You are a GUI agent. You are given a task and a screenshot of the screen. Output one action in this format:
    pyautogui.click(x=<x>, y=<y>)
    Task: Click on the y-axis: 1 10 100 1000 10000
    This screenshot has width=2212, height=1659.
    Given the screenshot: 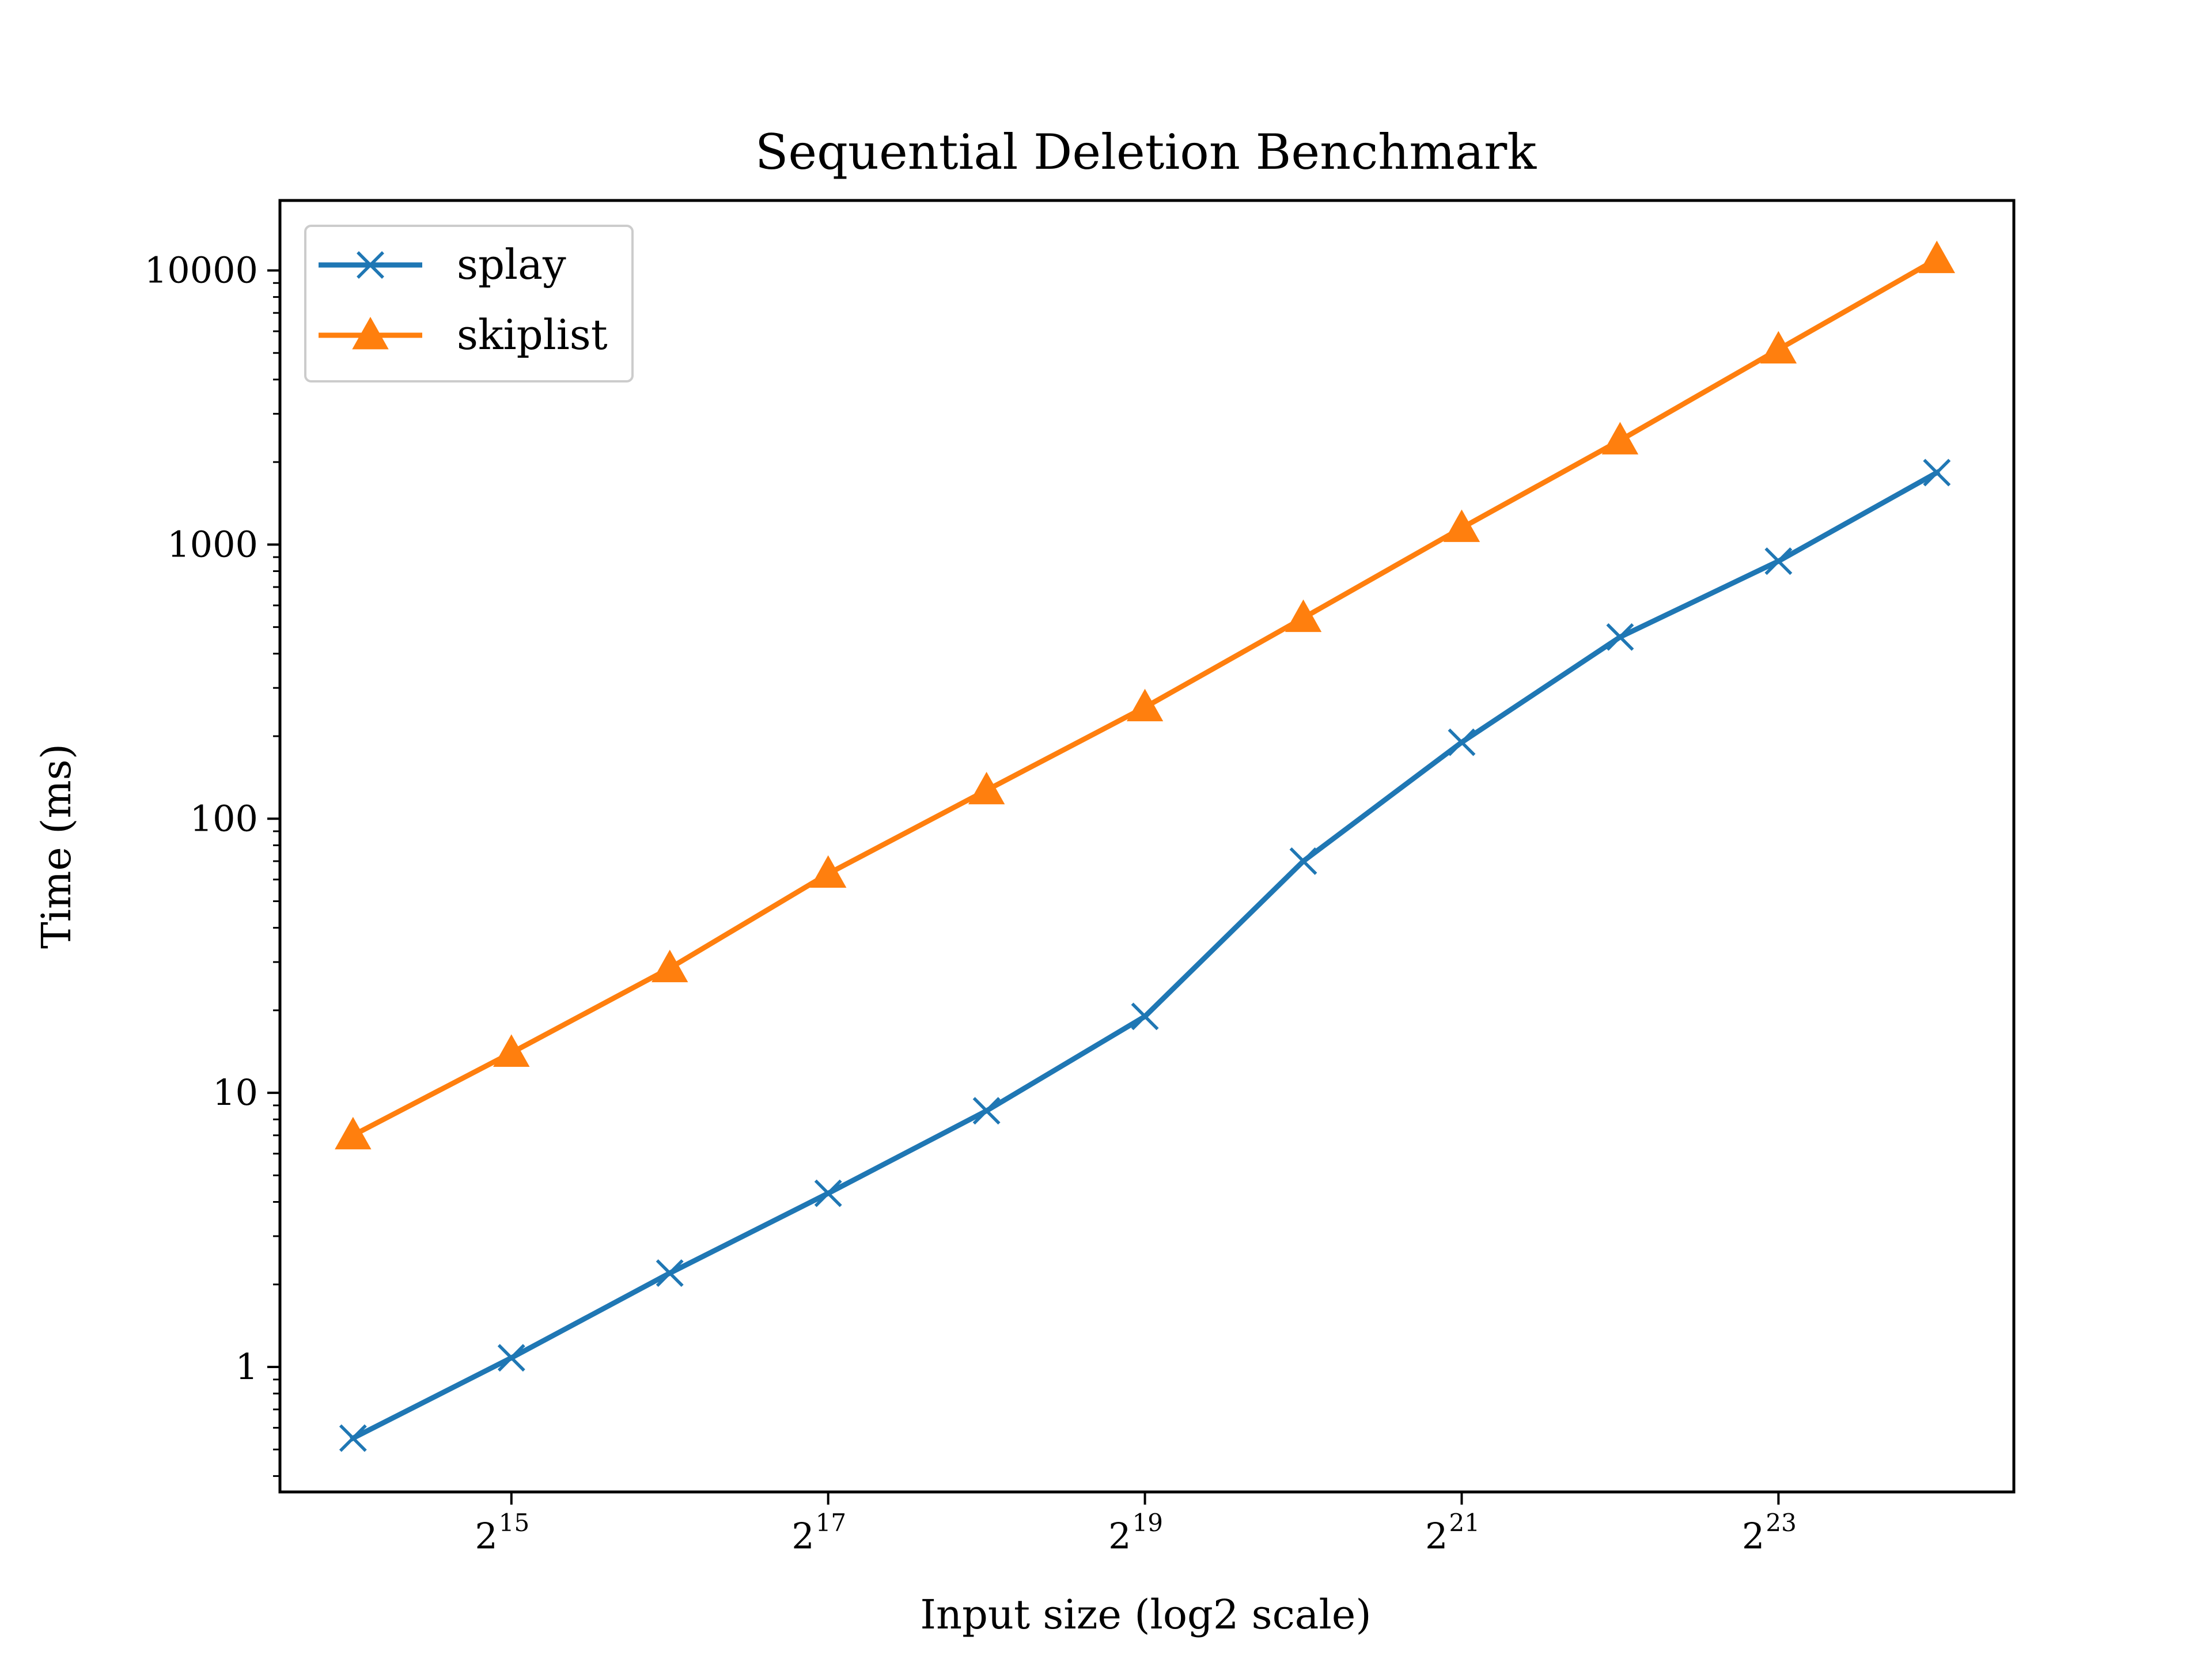 What is the action you would take?
    pyautogui.click(x=212, y=863)
    